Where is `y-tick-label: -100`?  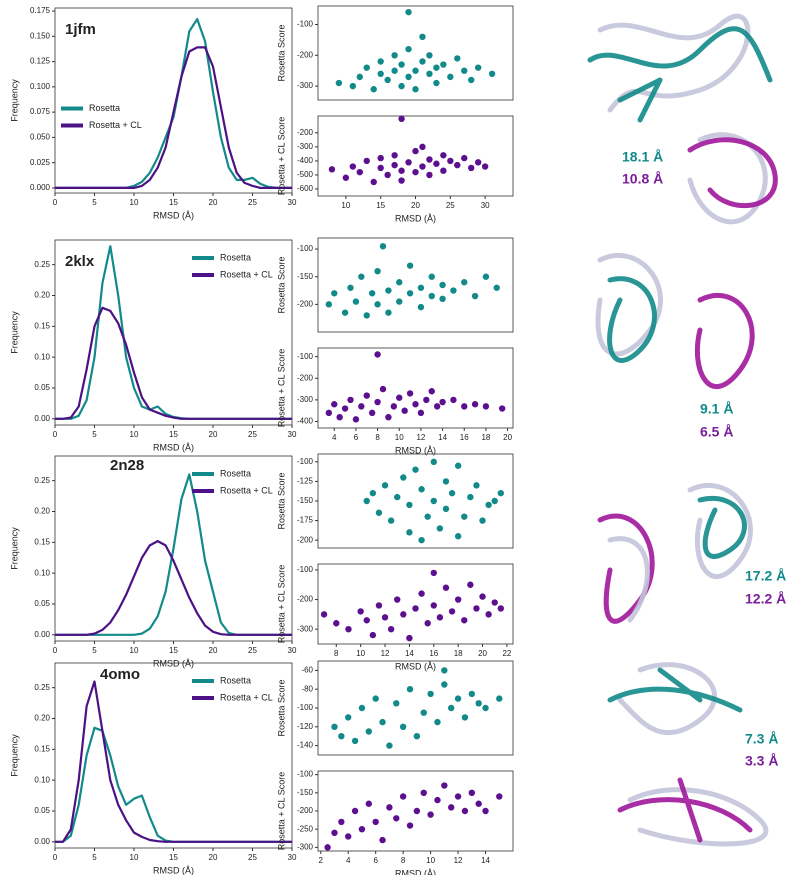 y-tick-label: -100 is located at coordinates (305, 774).